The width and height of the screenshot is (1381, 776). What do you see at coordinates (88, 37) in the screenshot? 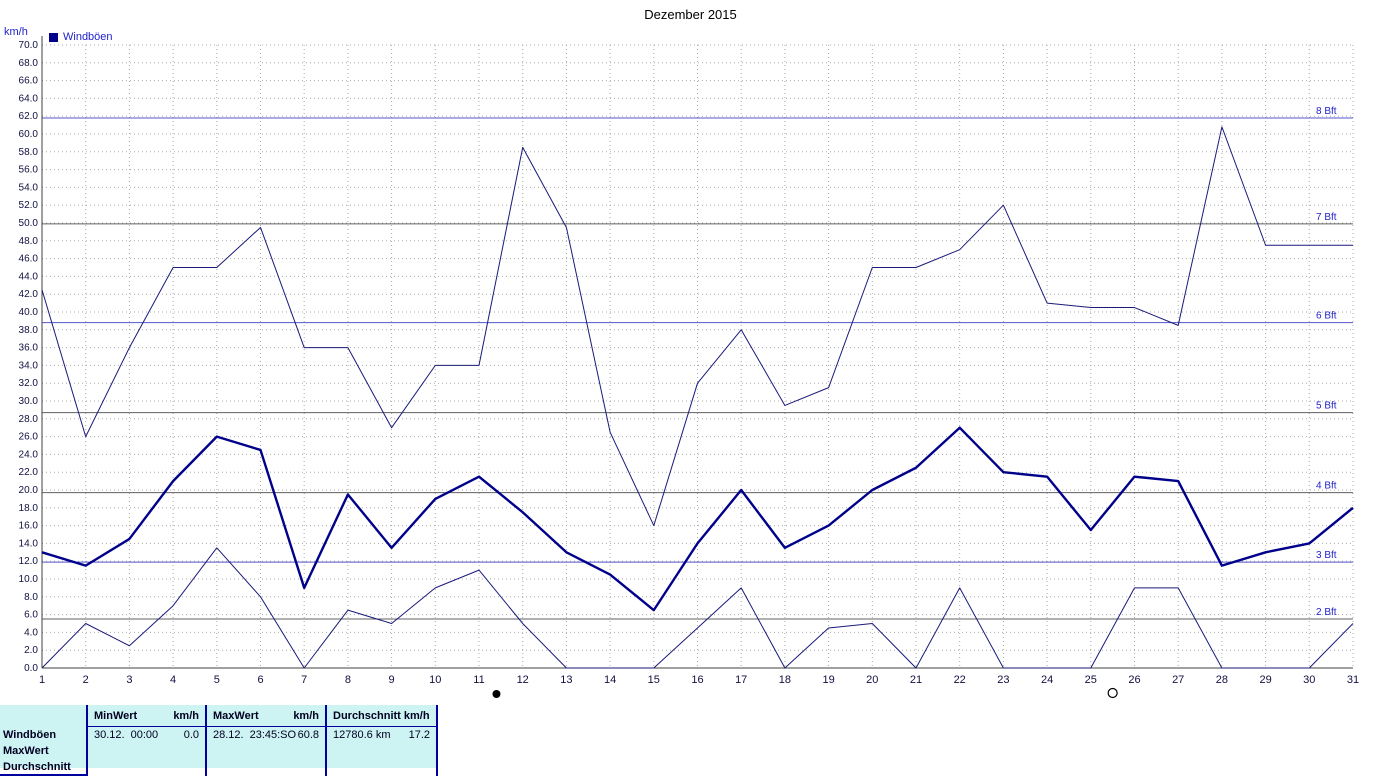
I see `windboeen-legend-label: Windböen` at bounding box center [88, 37].